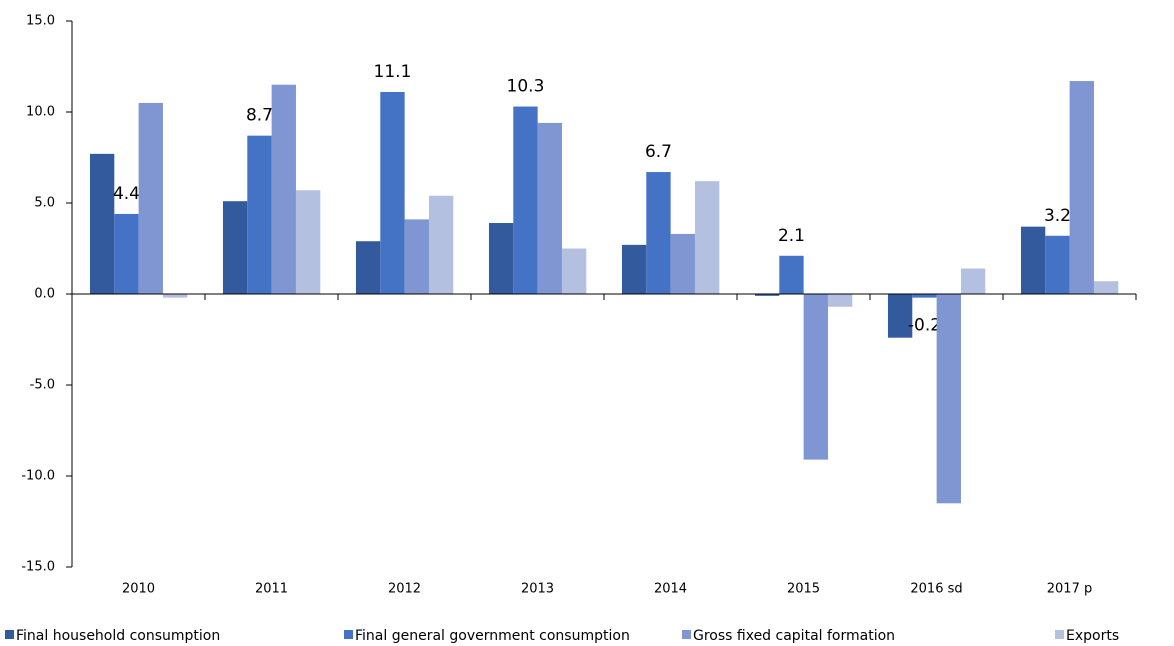 The height and width of the screenshot is (646, 1174). Describe the element at coordinates (126, 194) in the screenshot. I see `data-label: 4.4` at that location.